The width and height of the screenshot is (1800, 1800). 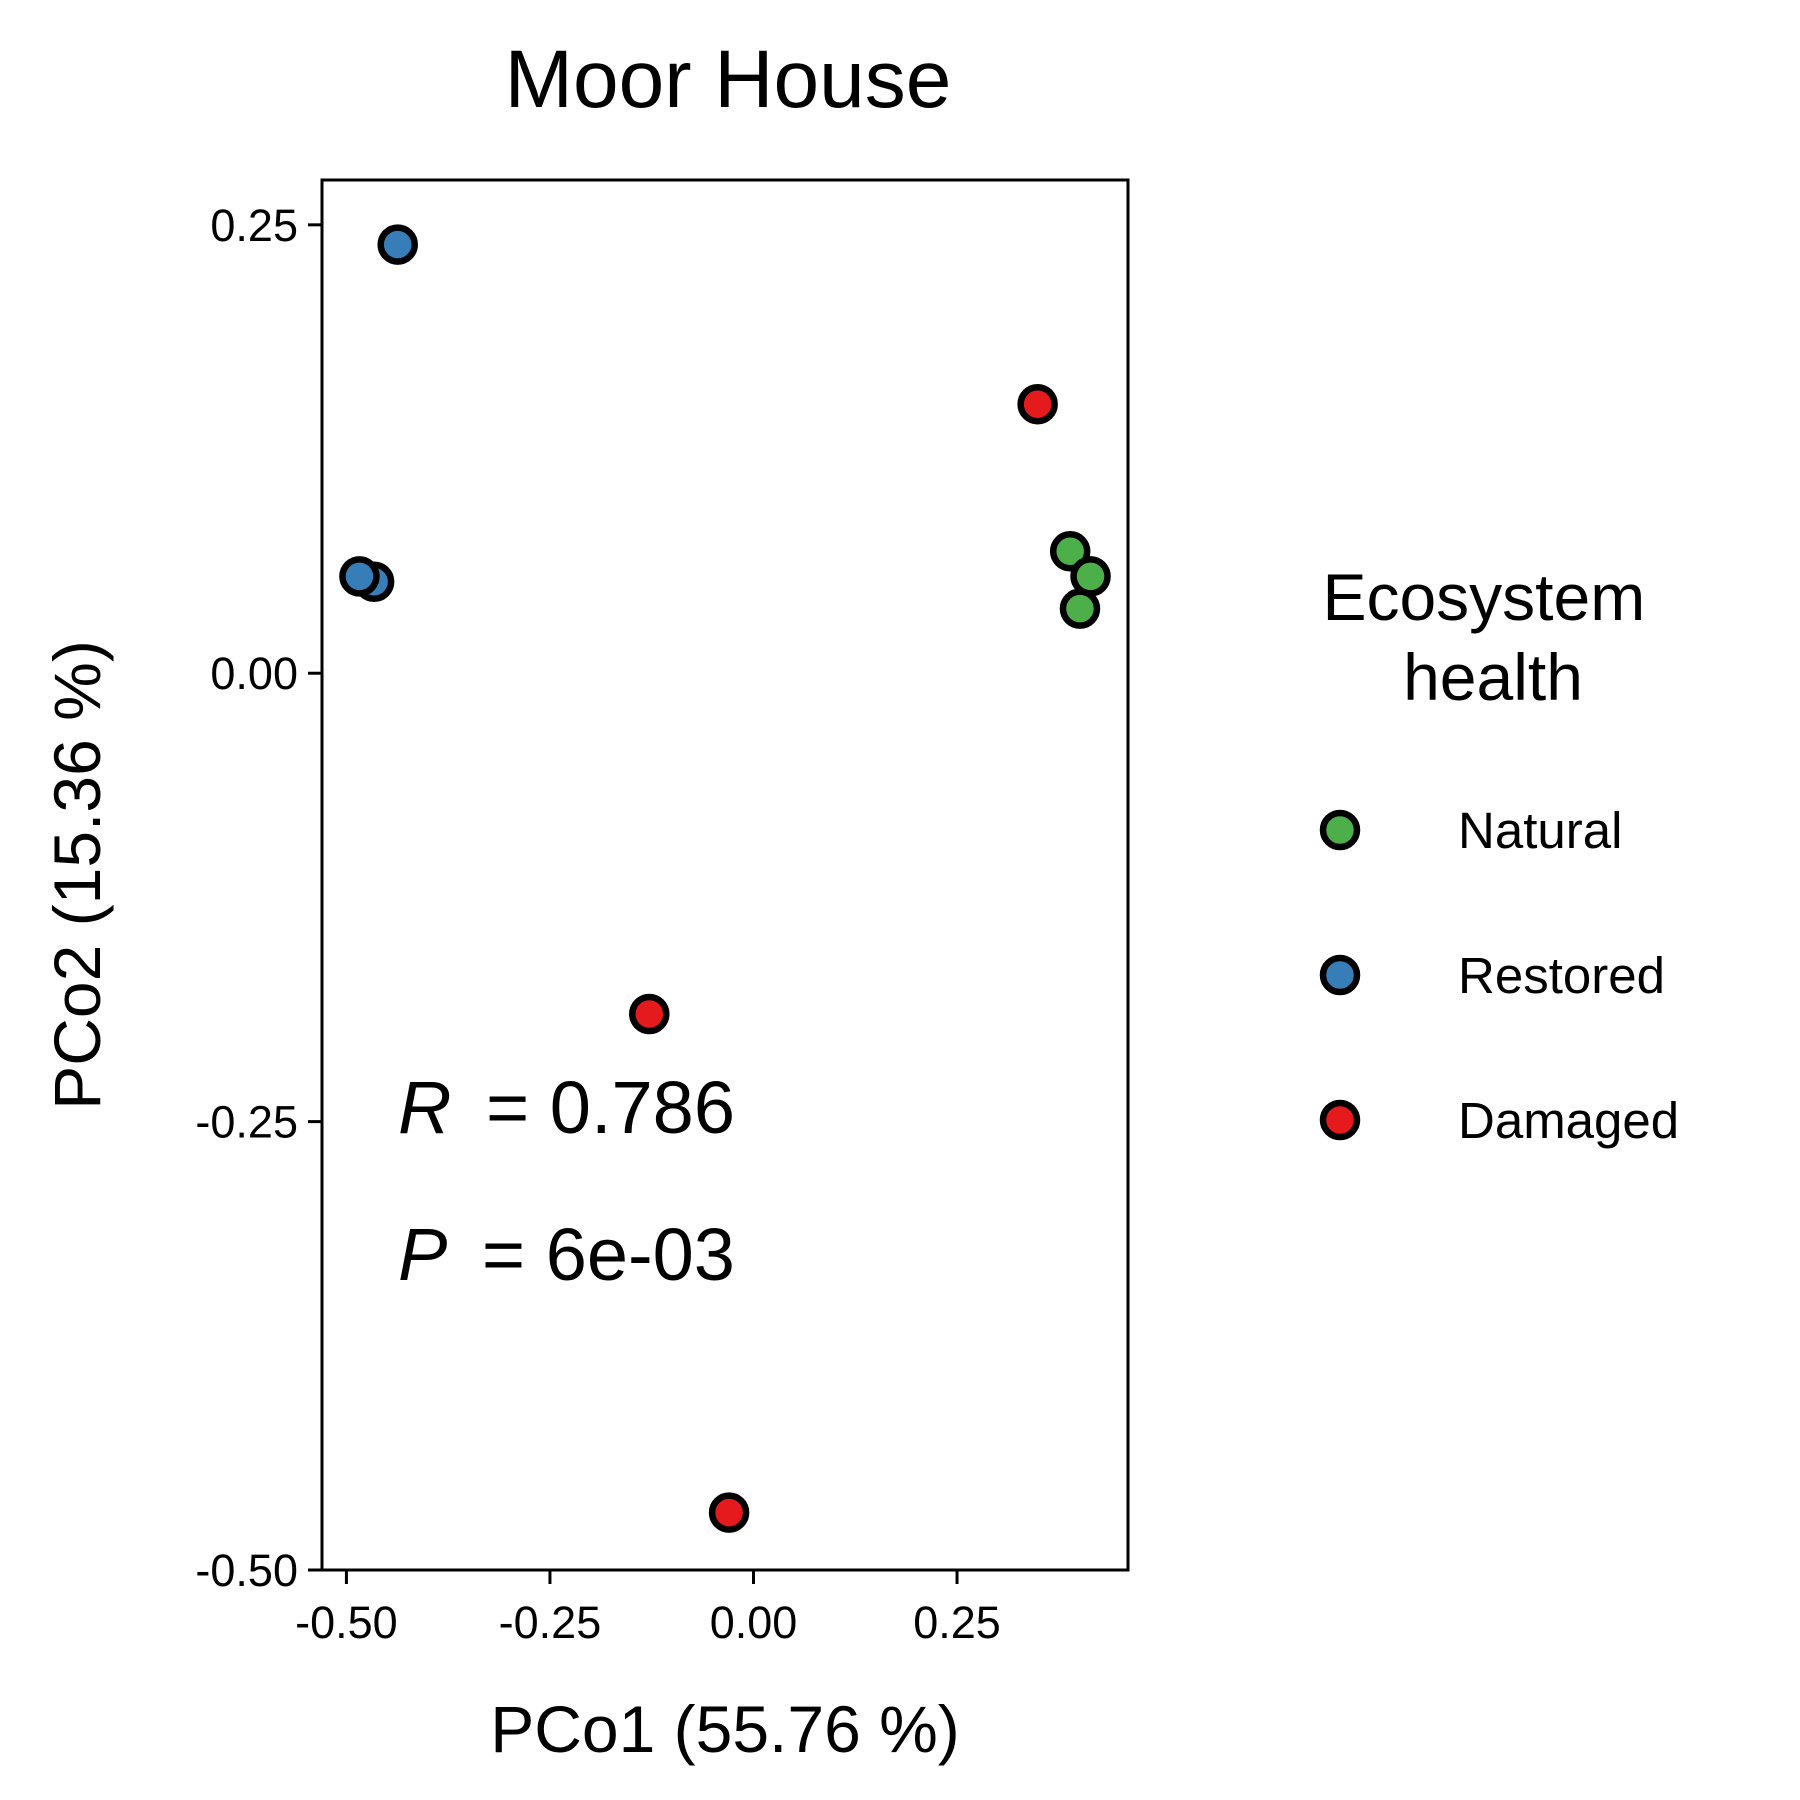 What do you see at coordinates (1340, 830) in the screenshot?
I see `legend-key-natural` at bounding box center [1340, 830].